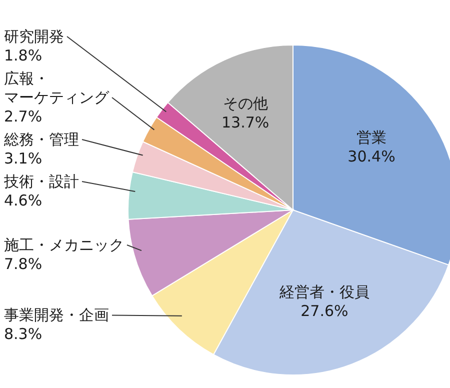 The width and height of the screenshot is (450, 388). Describe the element at coordinates (372, 156) in the screenshot. I see `data-label: 30.4%` at that location.